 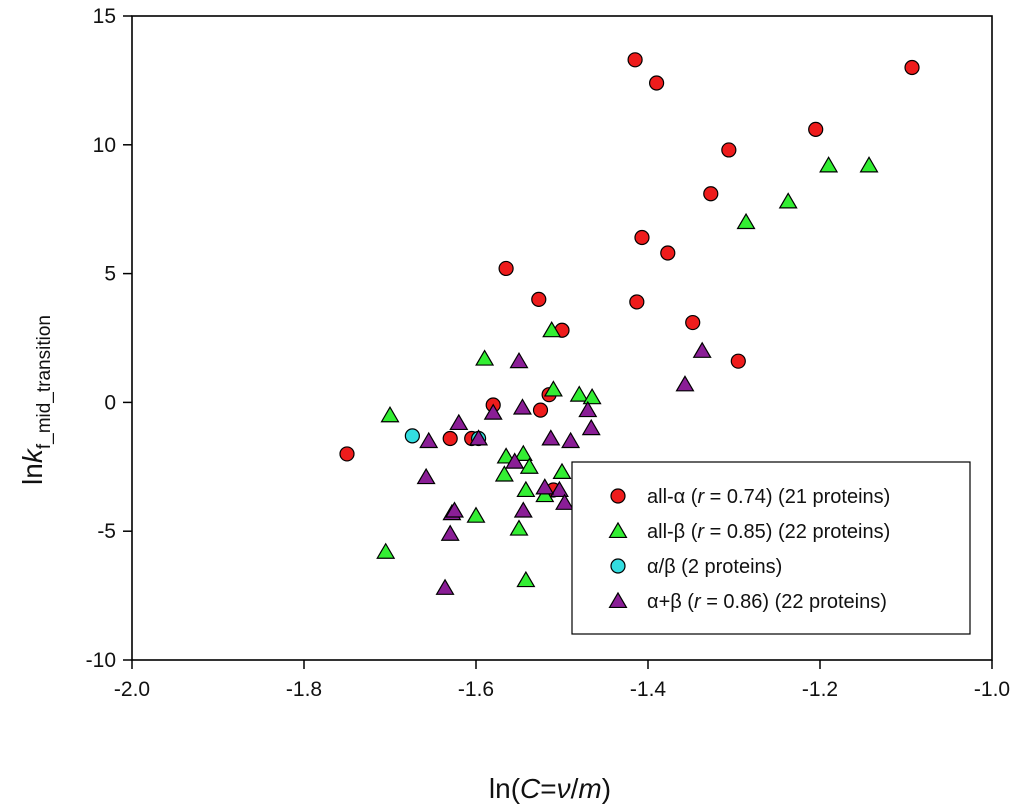 What do you see at coordinates (797, 497) in the screenshot?
I see `legend-label-part: = 0.74) (21 proteins)` at bounding box center [797, 497].